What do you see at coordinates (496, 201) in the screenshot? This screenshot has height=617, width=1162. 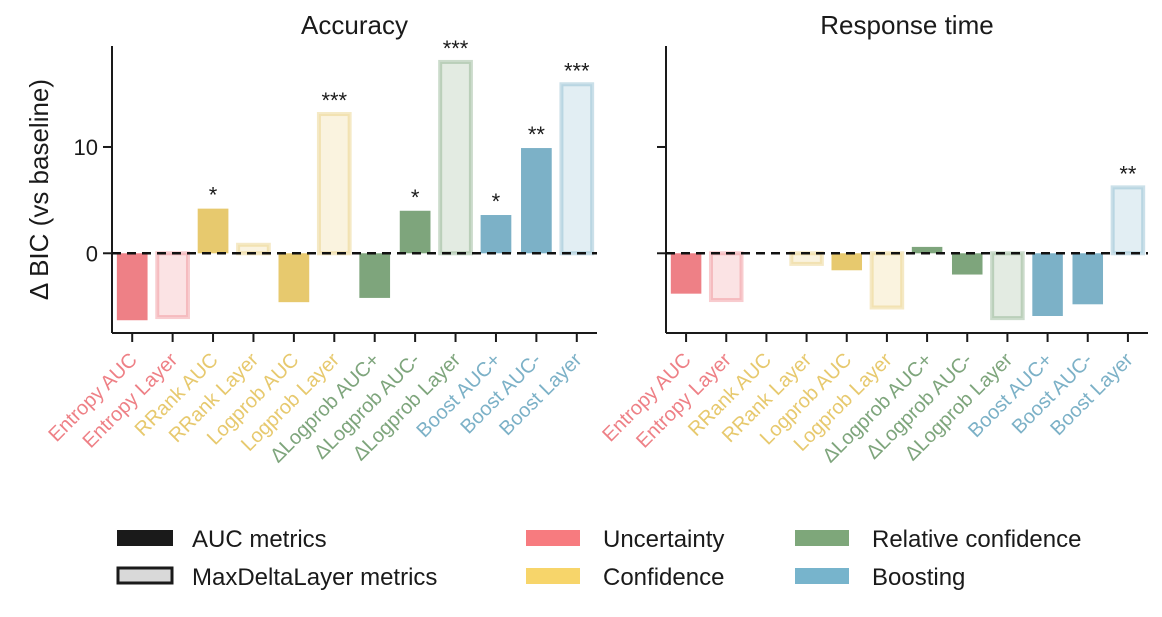 I see `significance-0-9: *` at bounding box center [496, 201].